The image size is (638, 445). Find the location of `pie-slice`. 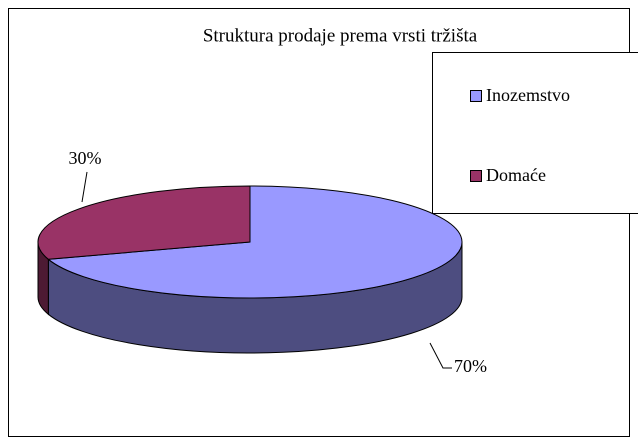

pie-slice is located at coordinates (144, 222).